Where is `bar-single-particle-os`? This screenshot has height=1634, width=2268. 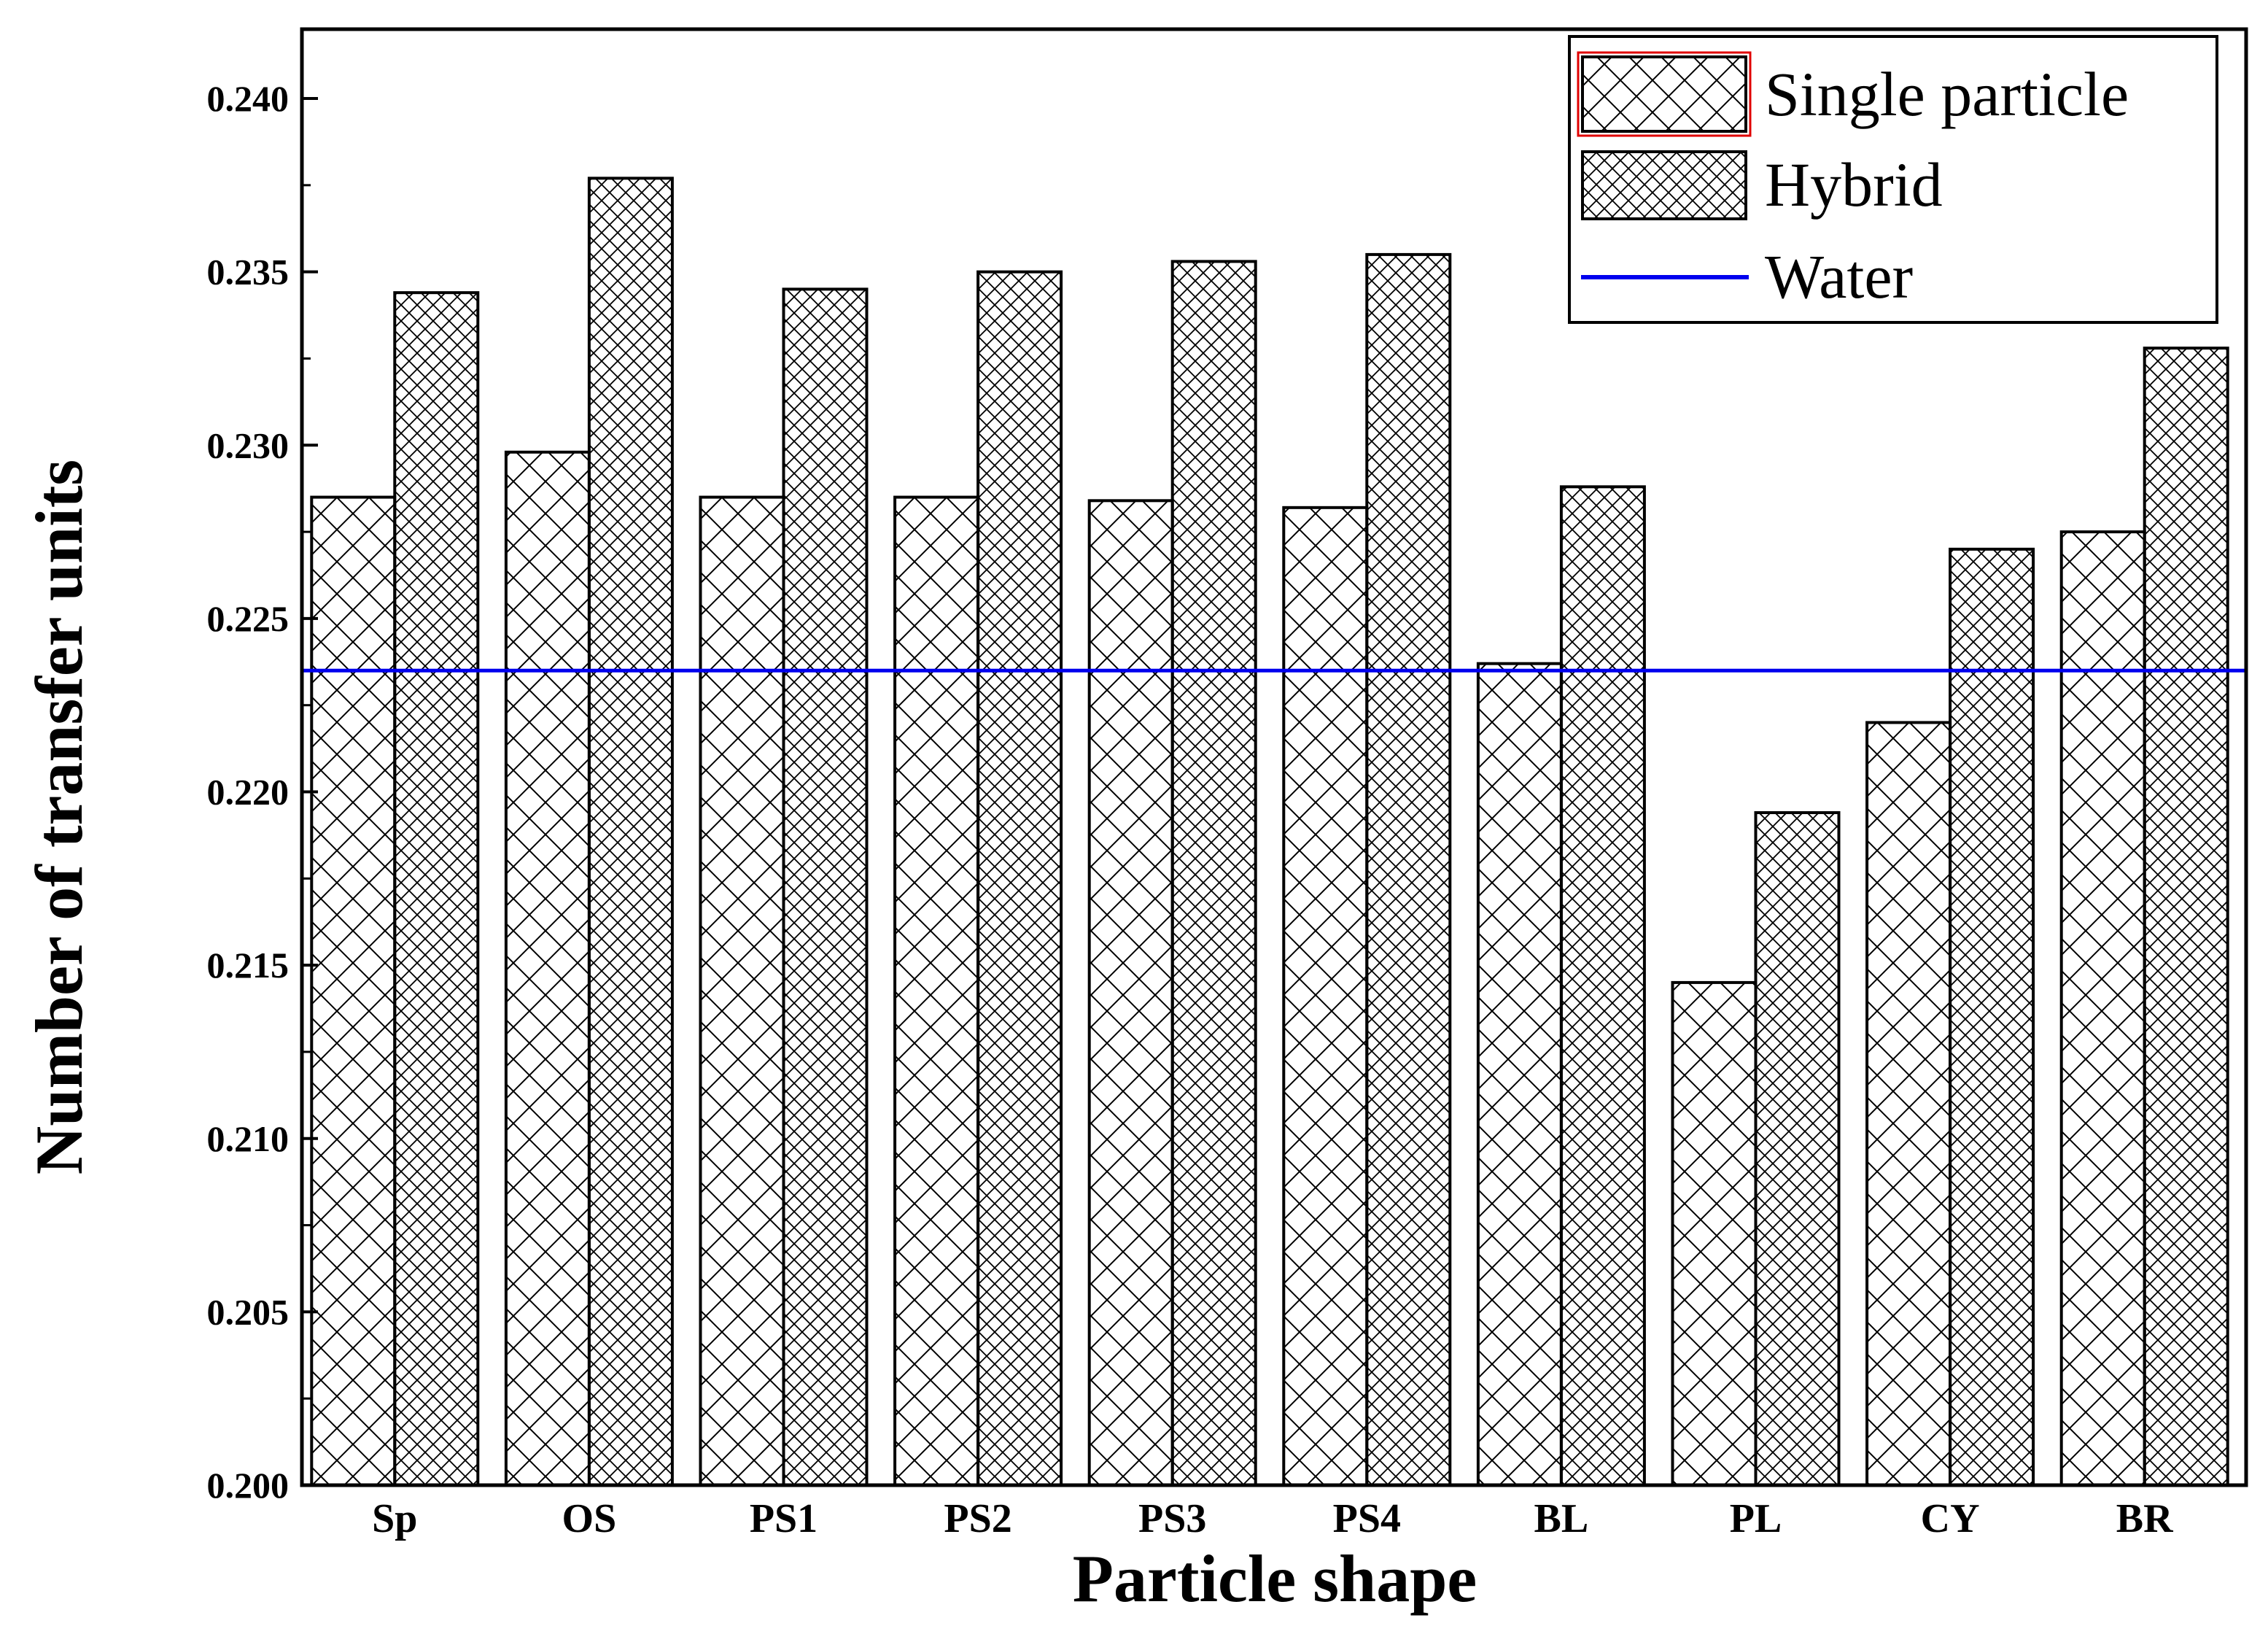 bar-single-particle-os is located at coordinates (547, 968).